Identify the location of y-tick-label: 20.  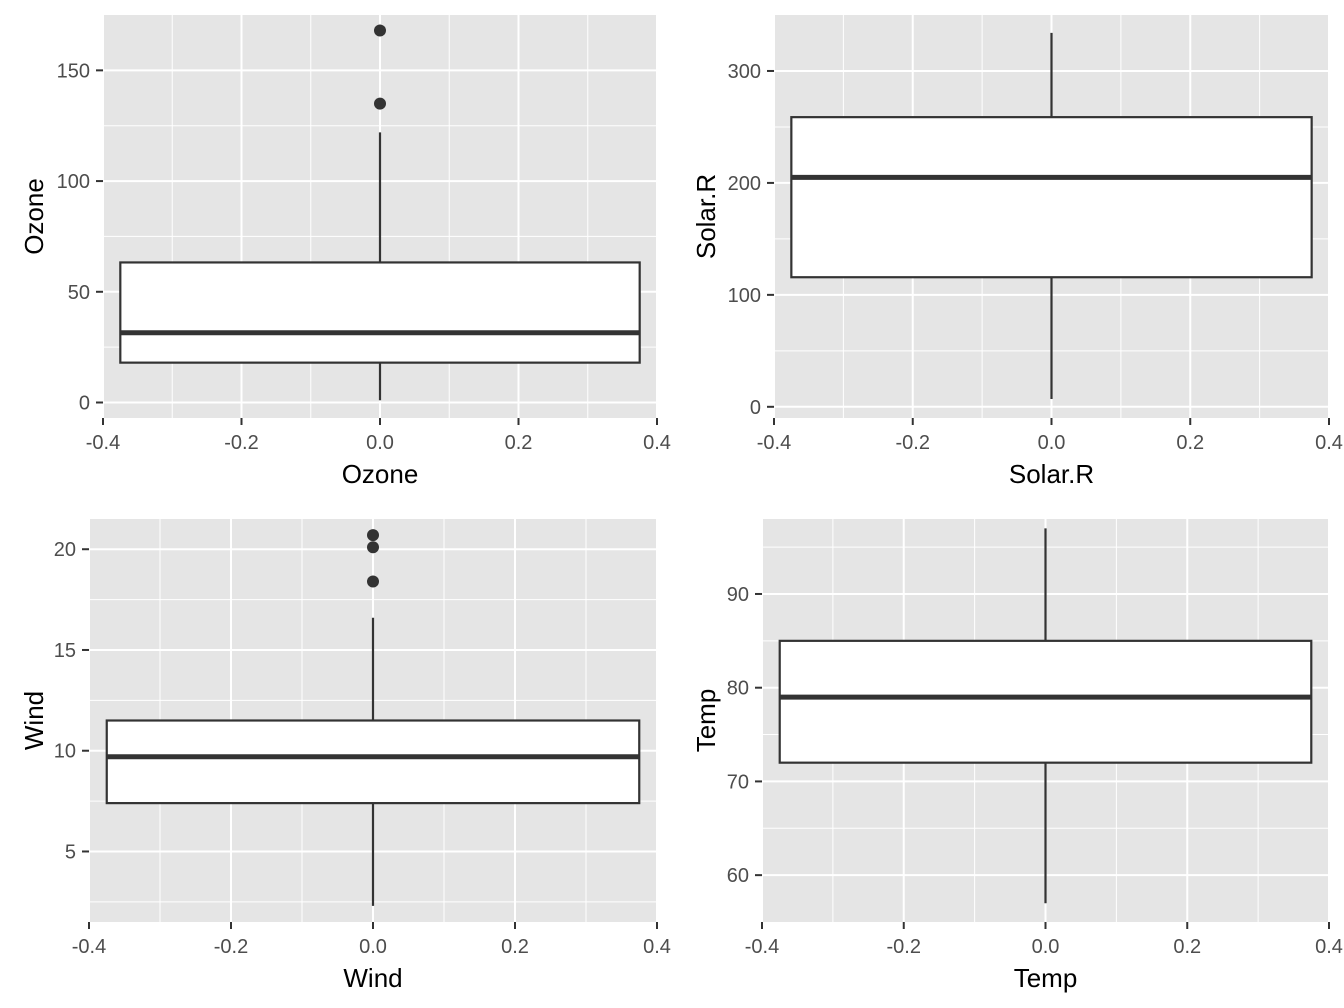
(65, 550).